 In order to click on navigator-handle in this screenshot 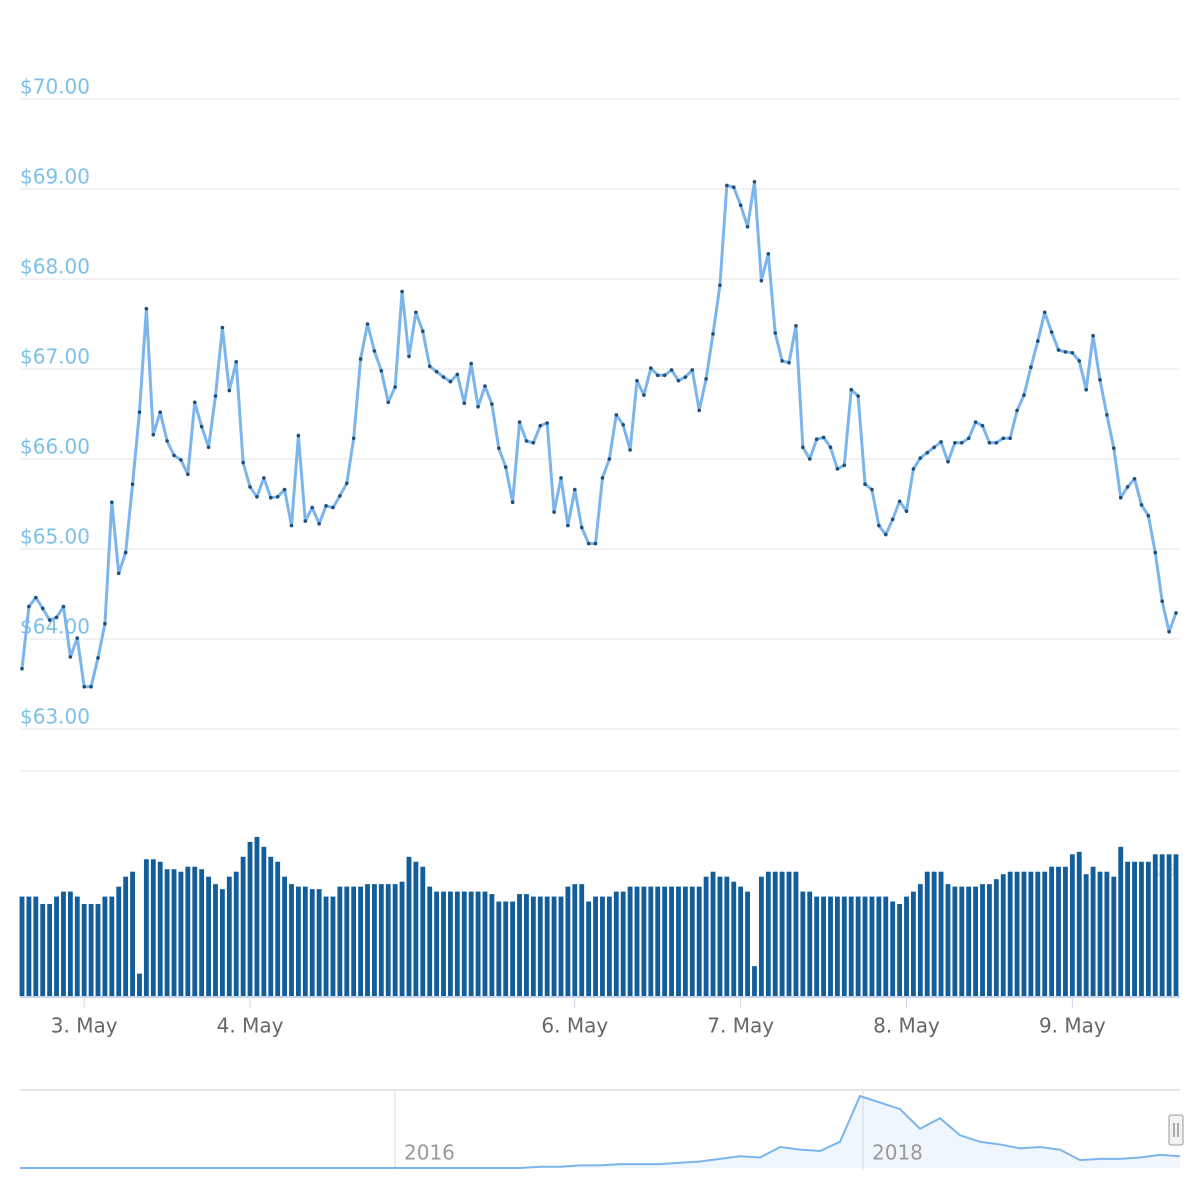, I will do `click(1176, 1130)`.